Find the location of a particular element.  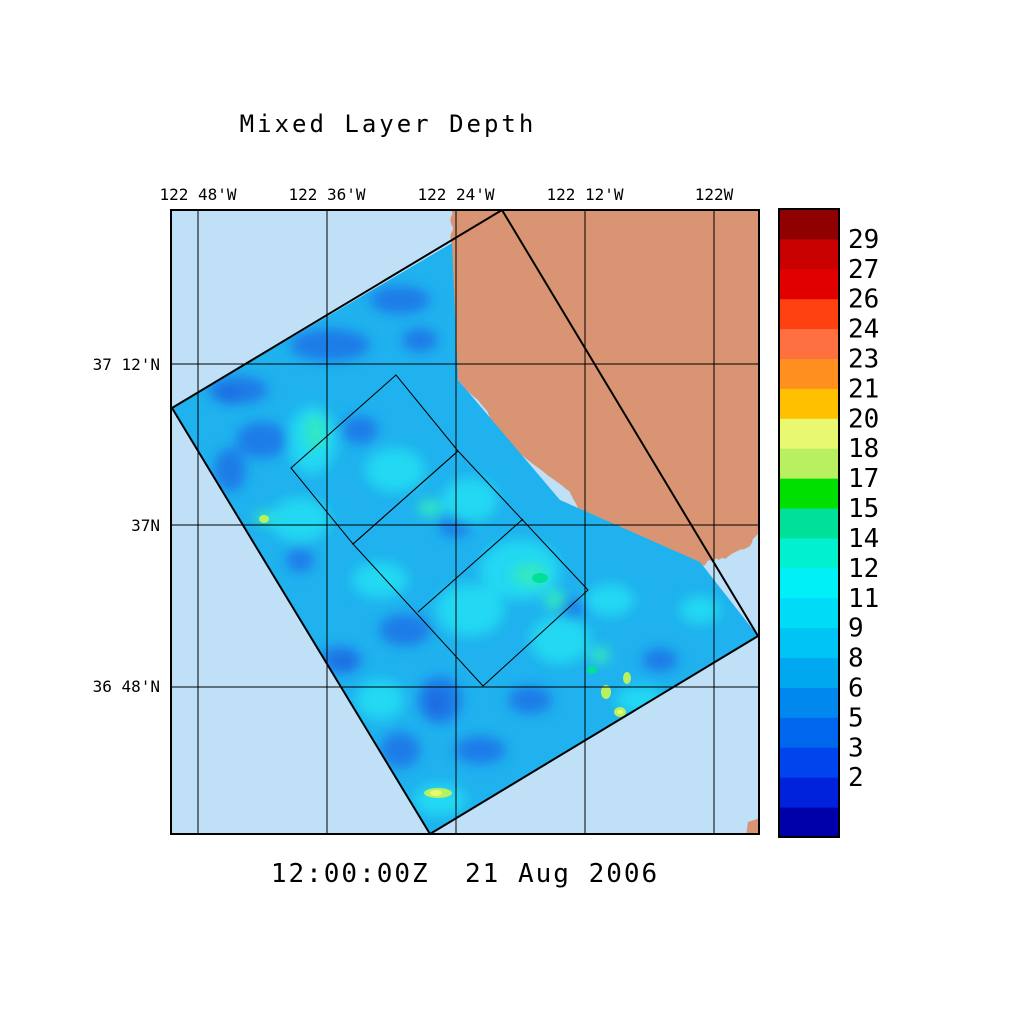

analysis-box-divider is located at coordinates (470, 565).